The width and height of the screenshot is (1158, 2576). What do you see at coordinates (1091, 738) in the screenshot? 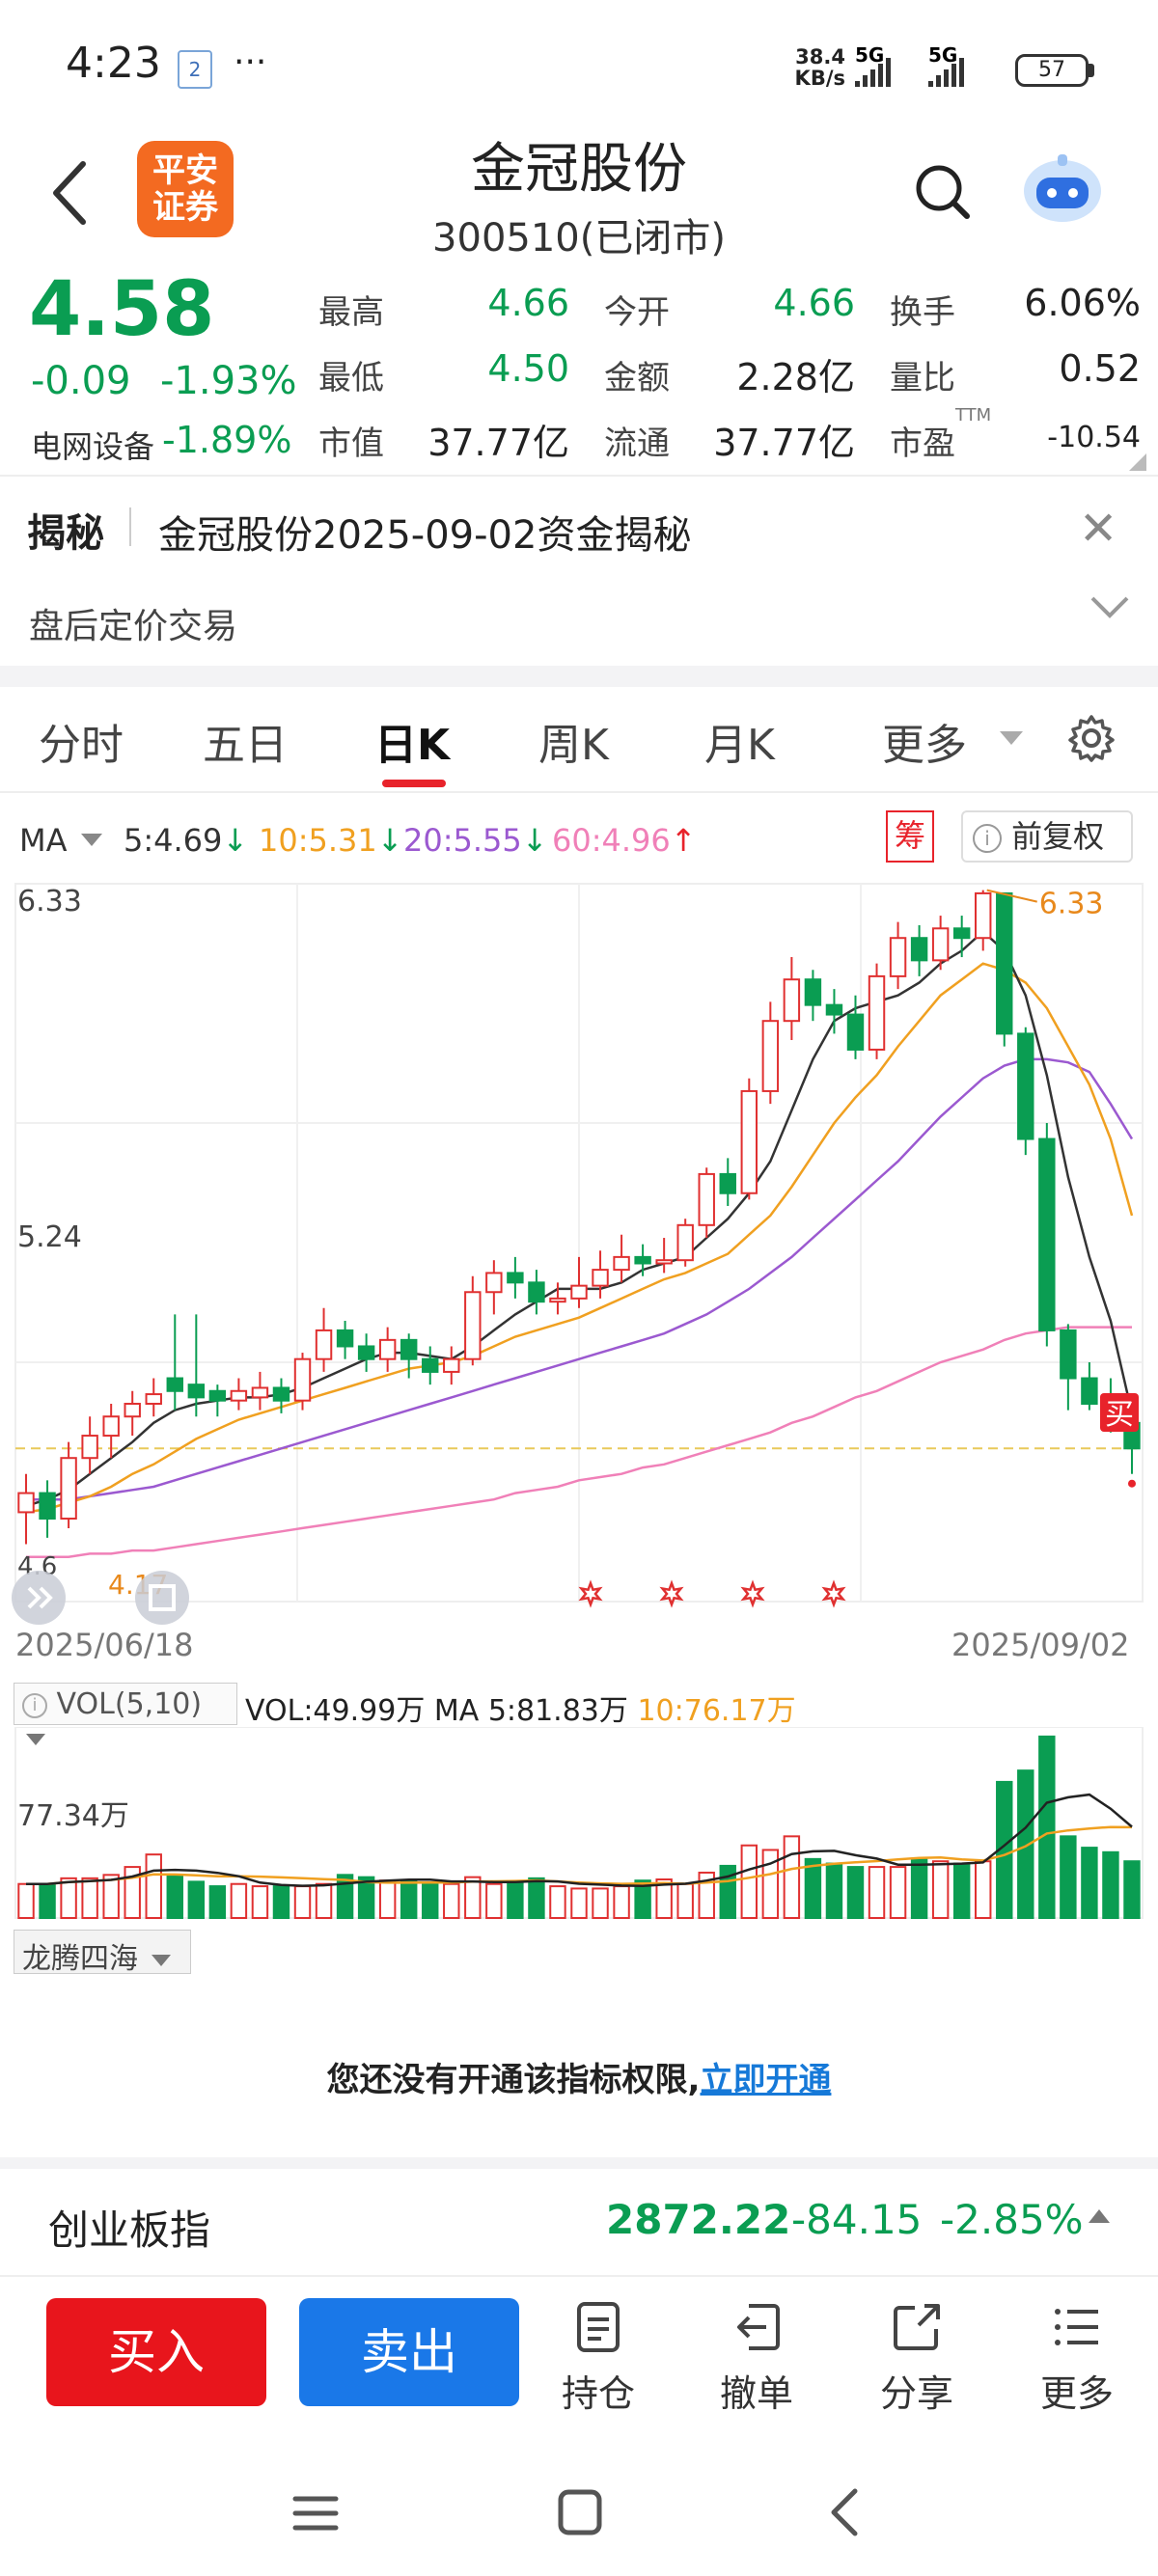
I see `gear-icon` at bounding box center [1091, 738].